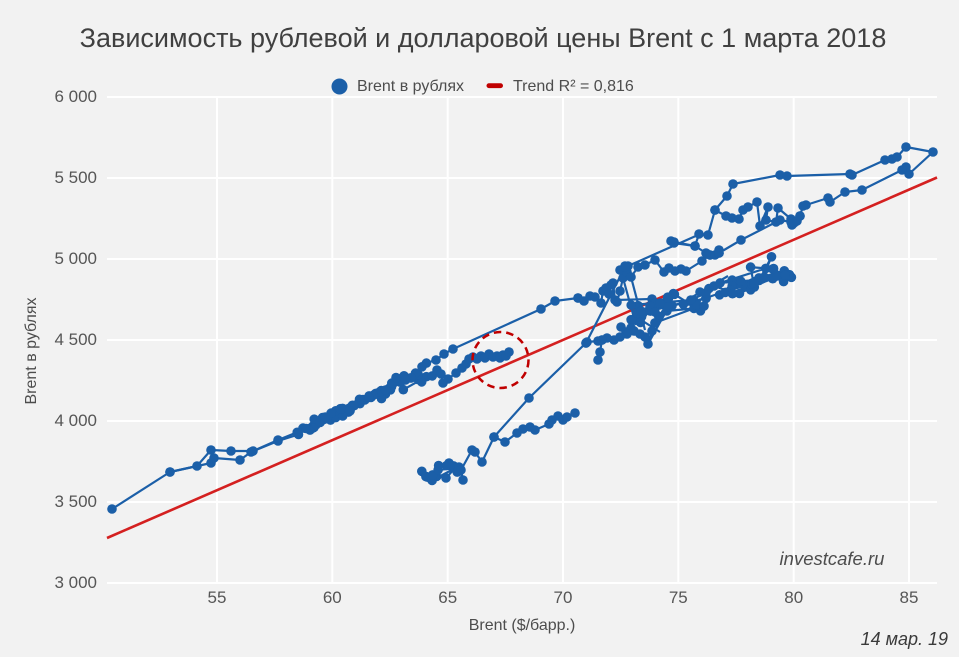 The height and width of the screenshot is (657, 959). Describe the element at coordinates (522, 625) in the screenshot. I see `svg-text: Brent ($/барр.)` at that location.